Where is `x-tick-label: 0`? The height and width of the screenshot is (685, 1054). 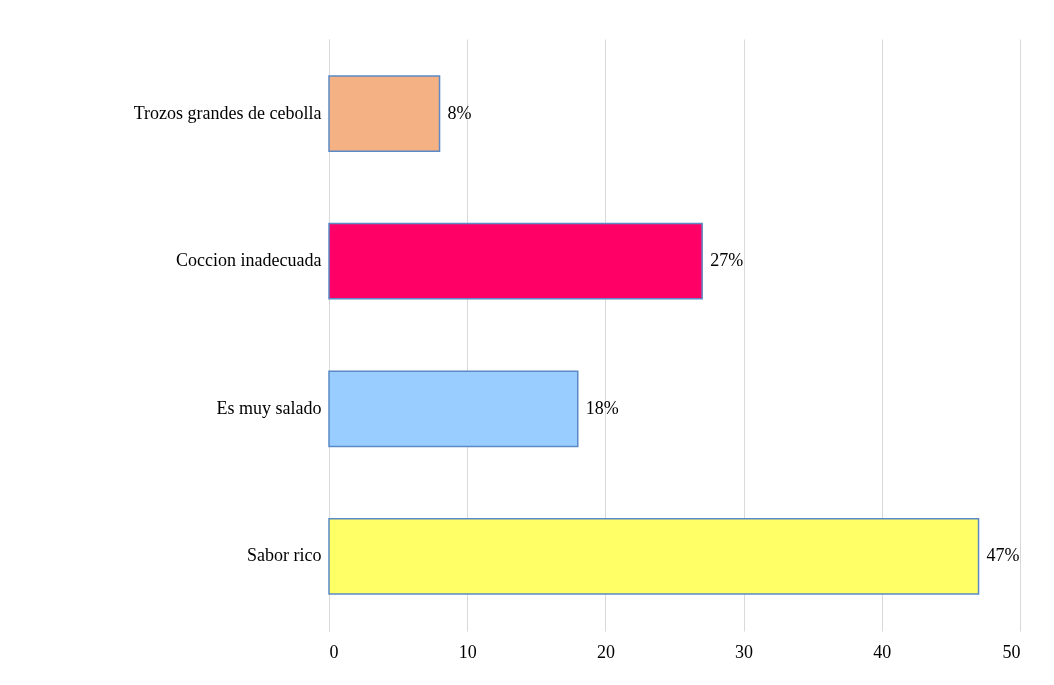 x-tick-label: 0 is located at coordinates (334, 651).